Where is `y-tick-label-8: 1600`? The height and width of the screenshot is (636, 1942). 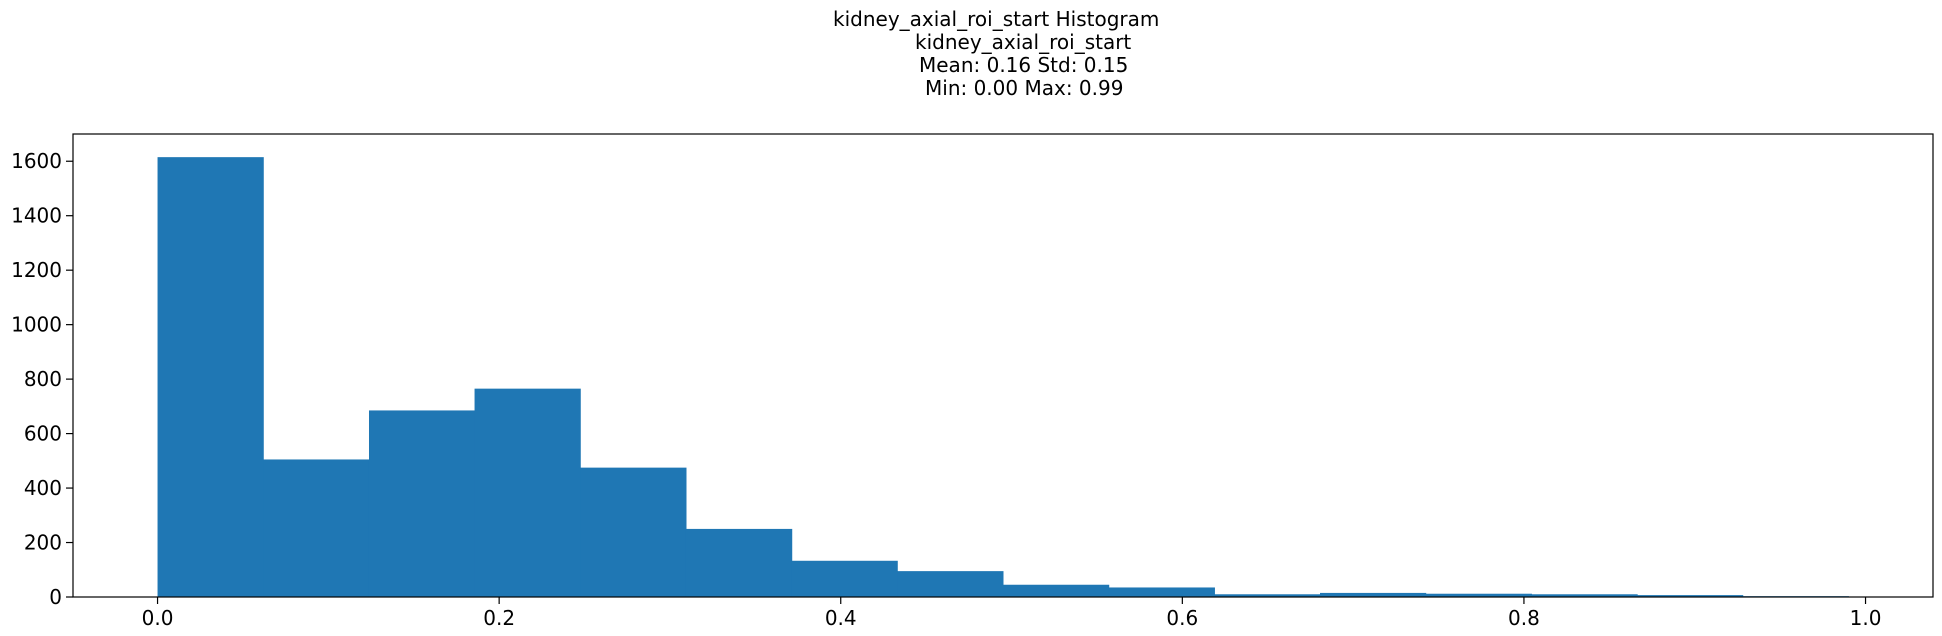
y-tick-label-8: 1600 is located at coordinates (36, 161).